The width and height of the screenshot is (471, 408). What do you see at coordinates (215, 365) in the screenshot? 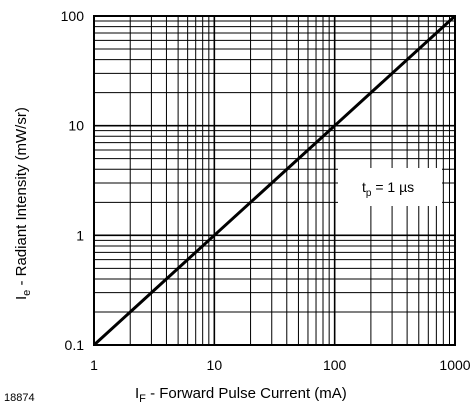
I see `x-tick-label: 10` at bounding box center [215, 365].